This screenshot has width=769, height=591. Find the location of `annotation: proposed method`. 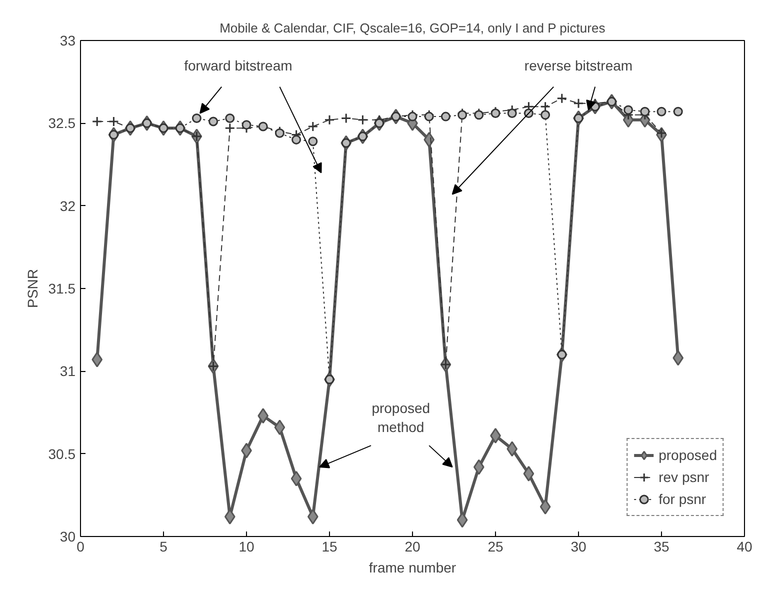

annotation: proposed method is located at coordinates (401, 418).